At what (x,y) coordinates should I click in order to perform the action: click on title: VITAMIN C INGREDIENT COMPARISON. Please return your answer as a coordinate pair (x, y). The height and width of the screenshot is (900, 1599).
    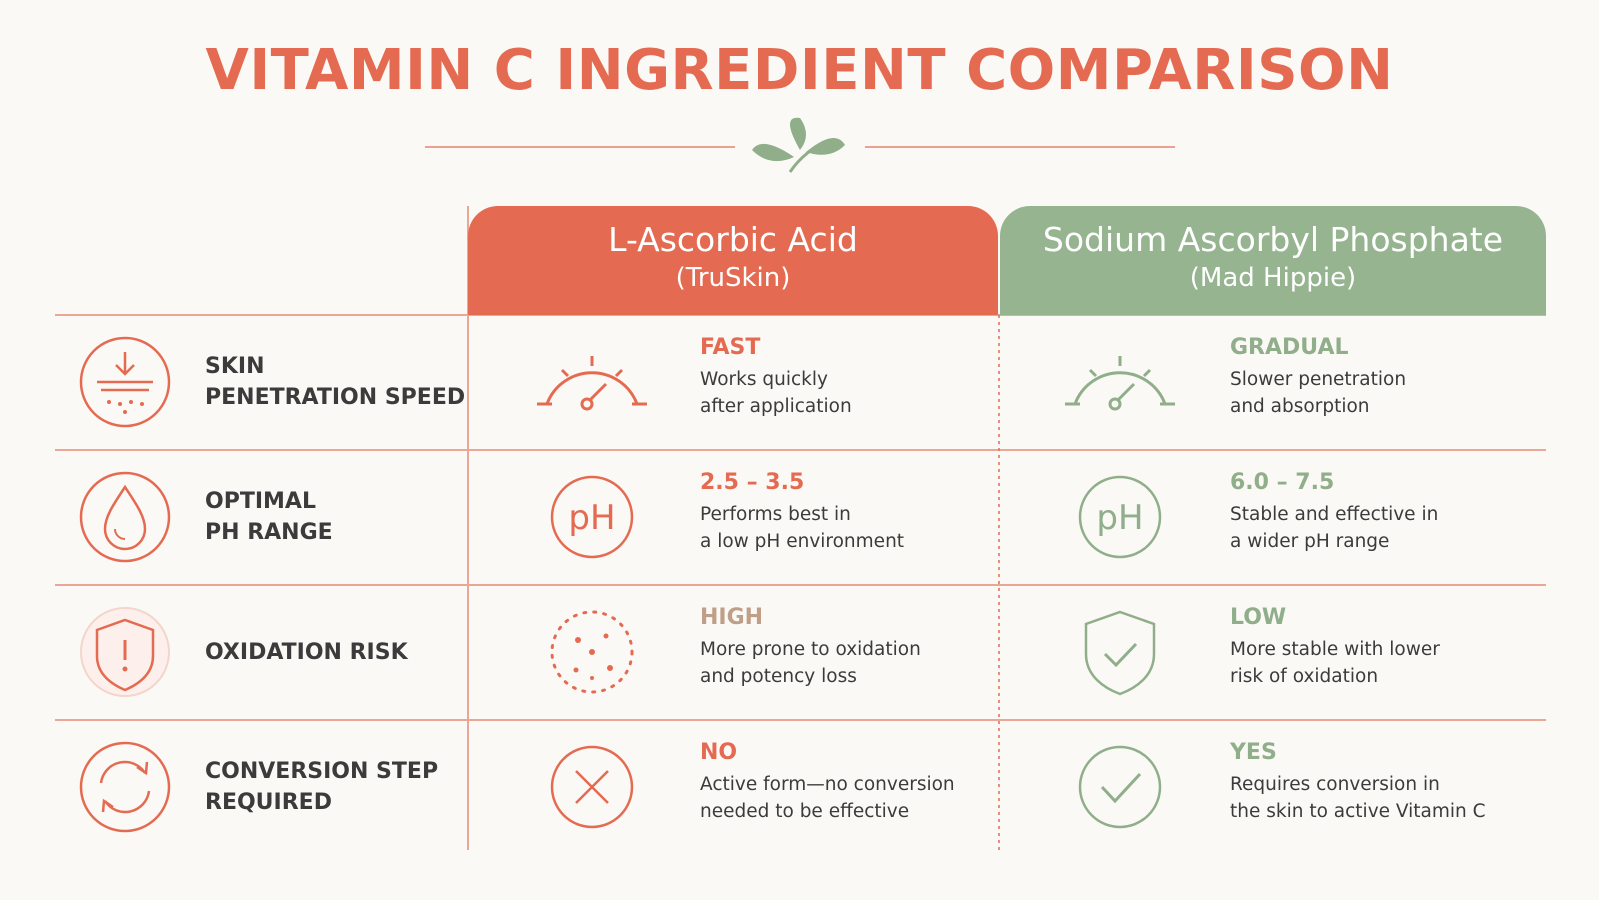
    Looking at the image, I should click on (799, 70).